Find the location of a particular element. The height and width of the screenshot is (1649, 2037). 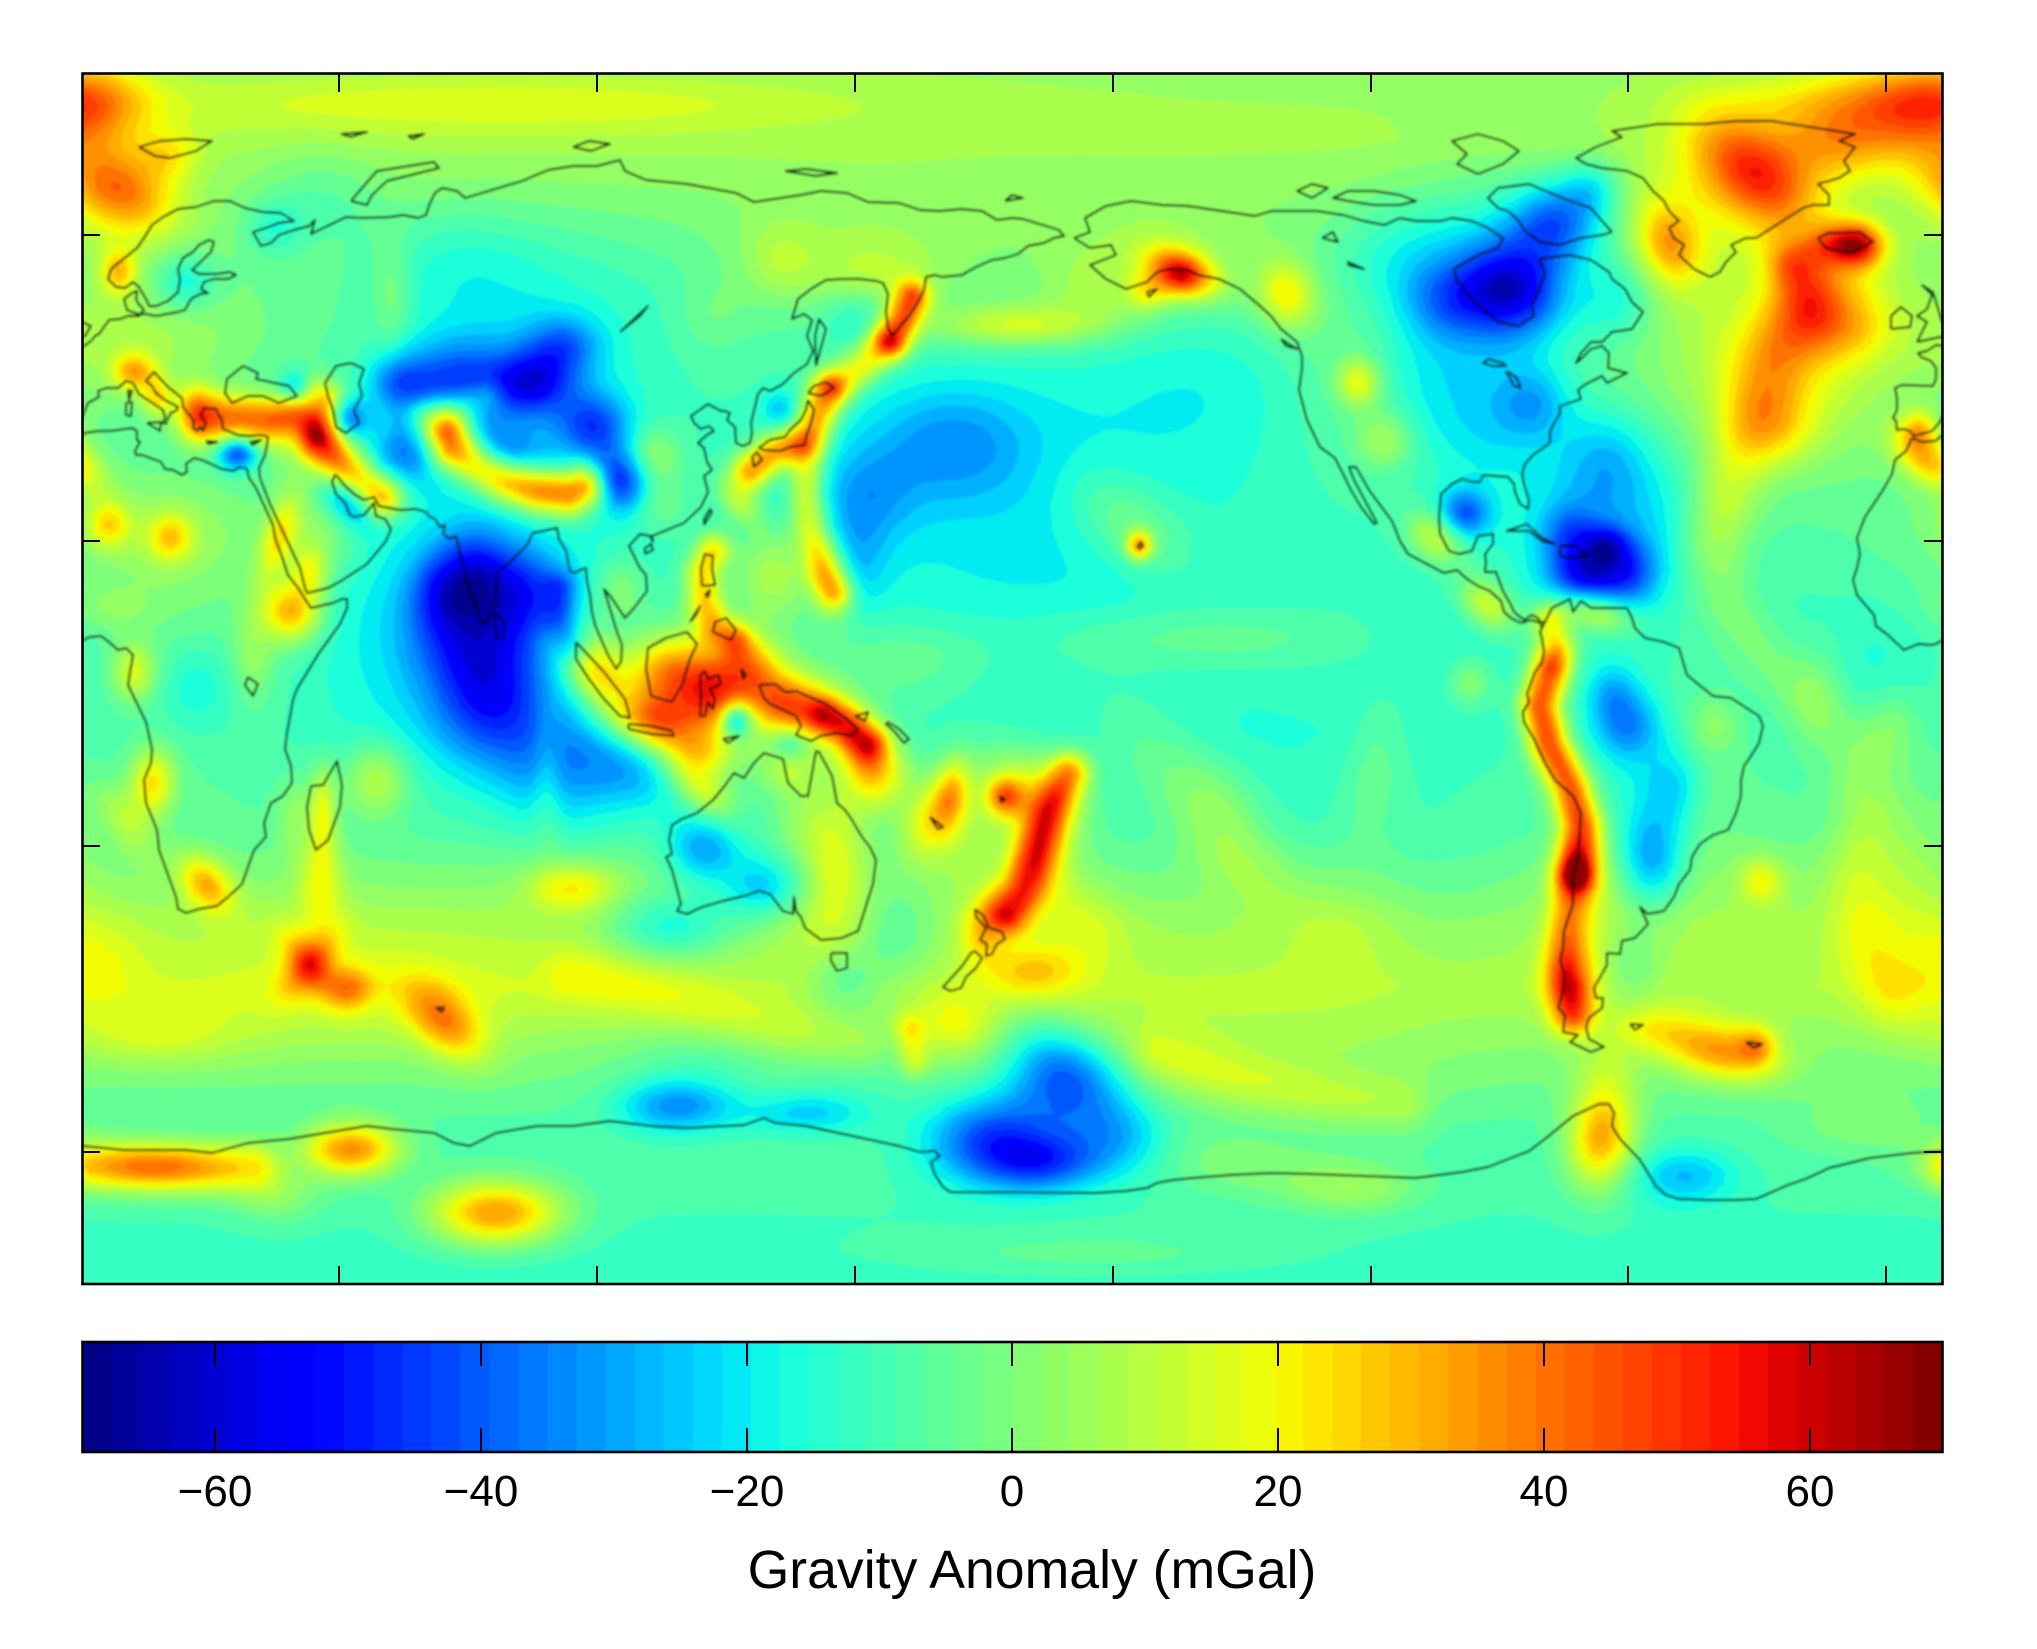

svg-text: Gravity Anomaly (mGal) is located at coordinates (1032, 1570).